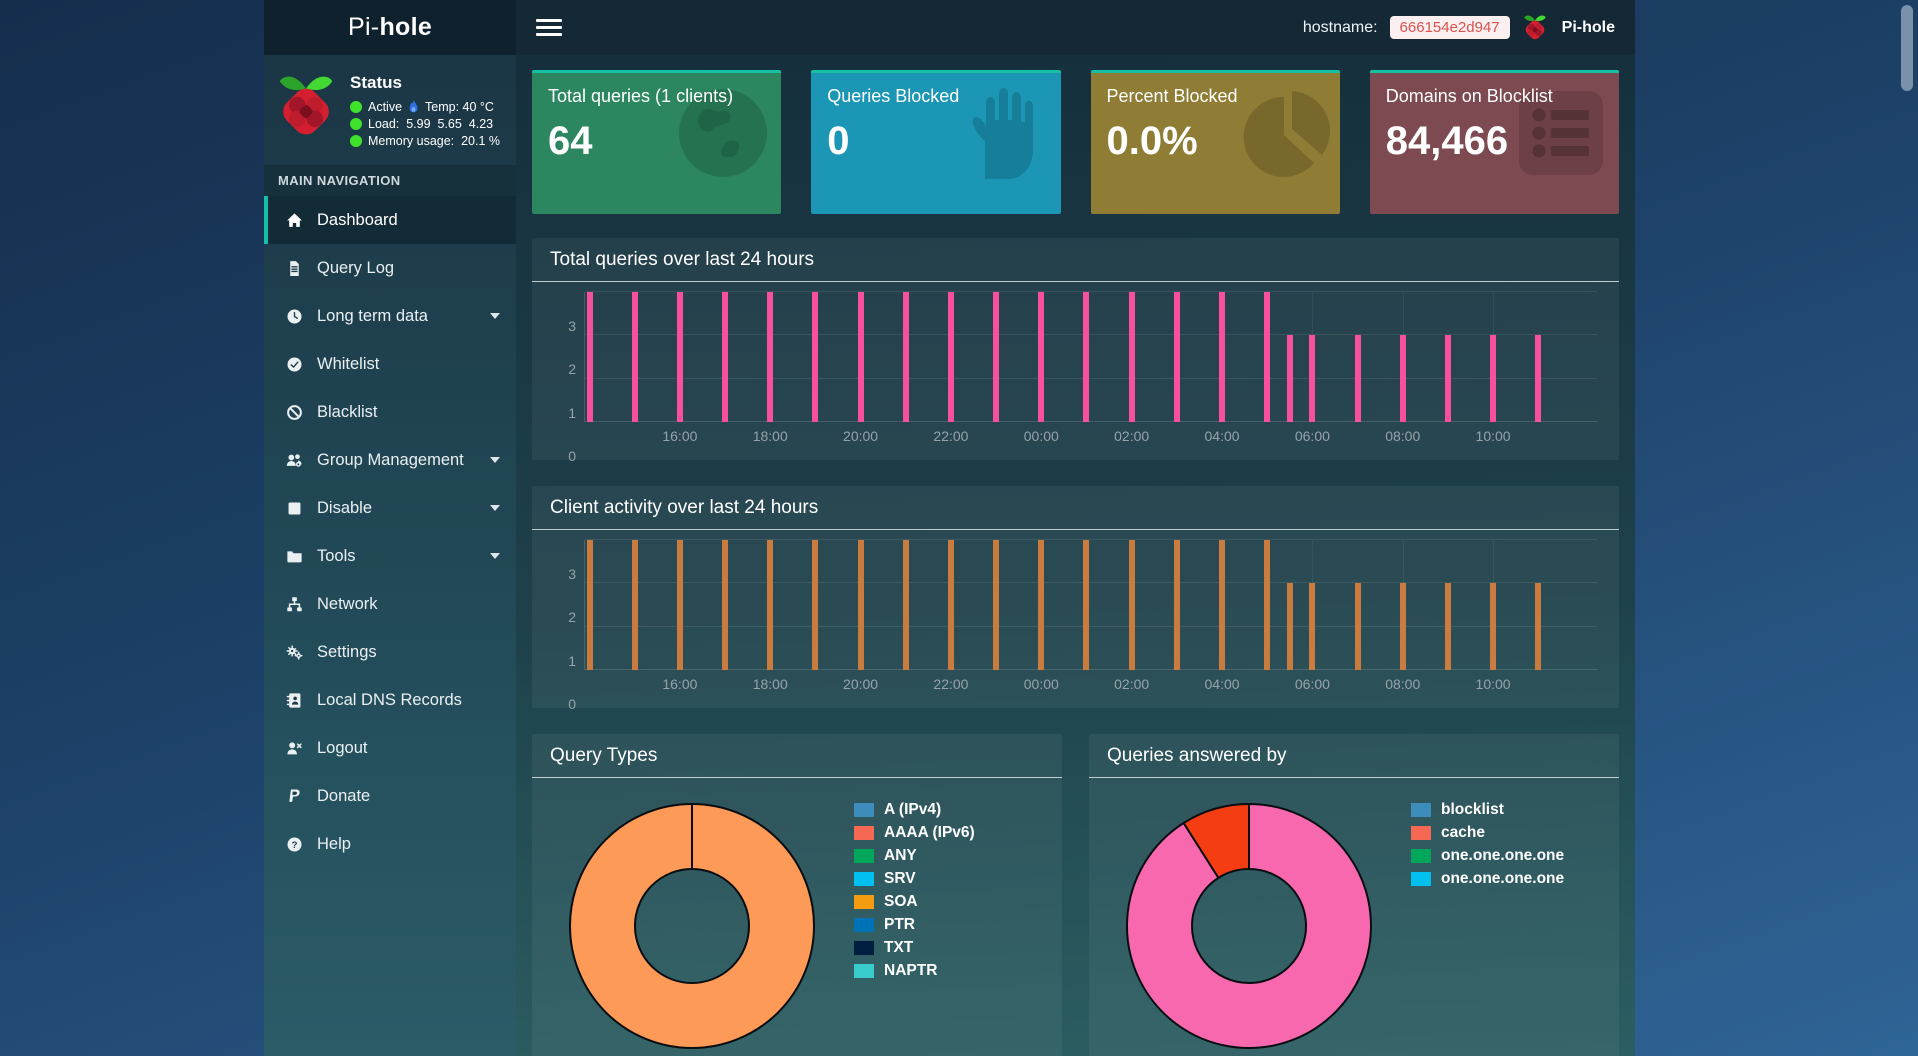 The width and height of the screenshot is (1918, 1056). I want to click on page-scrollbar-thumb, so click(1907, 48).